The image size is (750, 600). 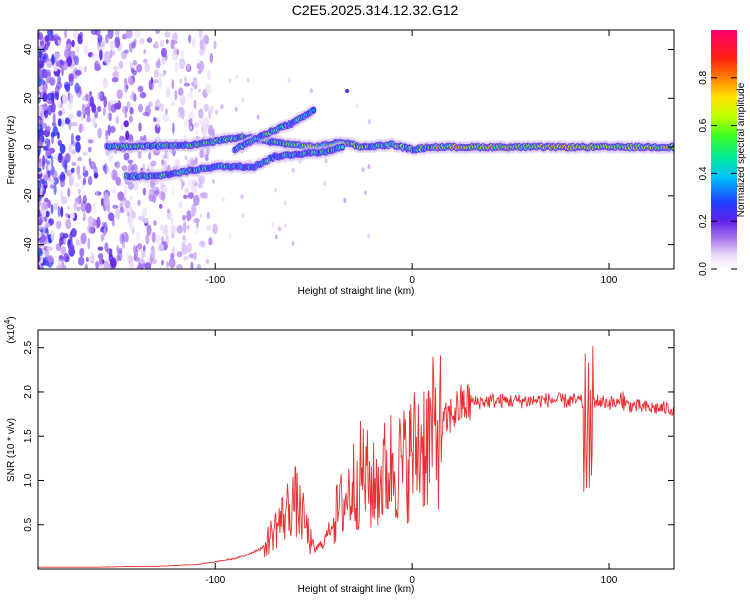 I want to click on colorbar-gradient, so click(x=724, y=149).